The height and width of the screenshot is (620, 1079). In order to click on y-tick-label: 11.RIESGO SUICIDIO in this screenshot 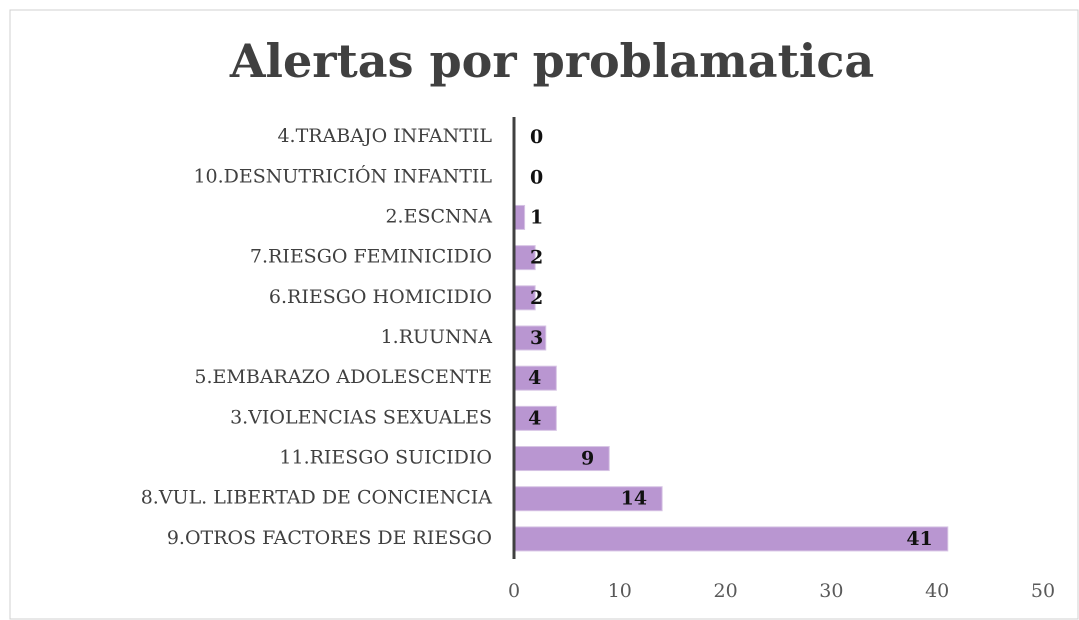, I will do `click(385, 458)`.